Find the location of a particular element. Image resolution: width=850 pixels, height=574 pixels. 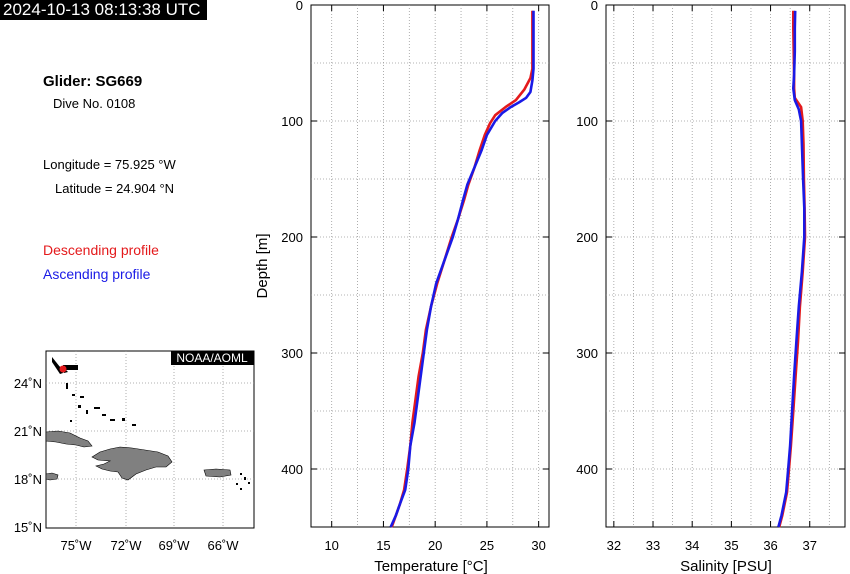

latitude-label: Latitude = 24.904 °N is located at coordinates (115, 188).